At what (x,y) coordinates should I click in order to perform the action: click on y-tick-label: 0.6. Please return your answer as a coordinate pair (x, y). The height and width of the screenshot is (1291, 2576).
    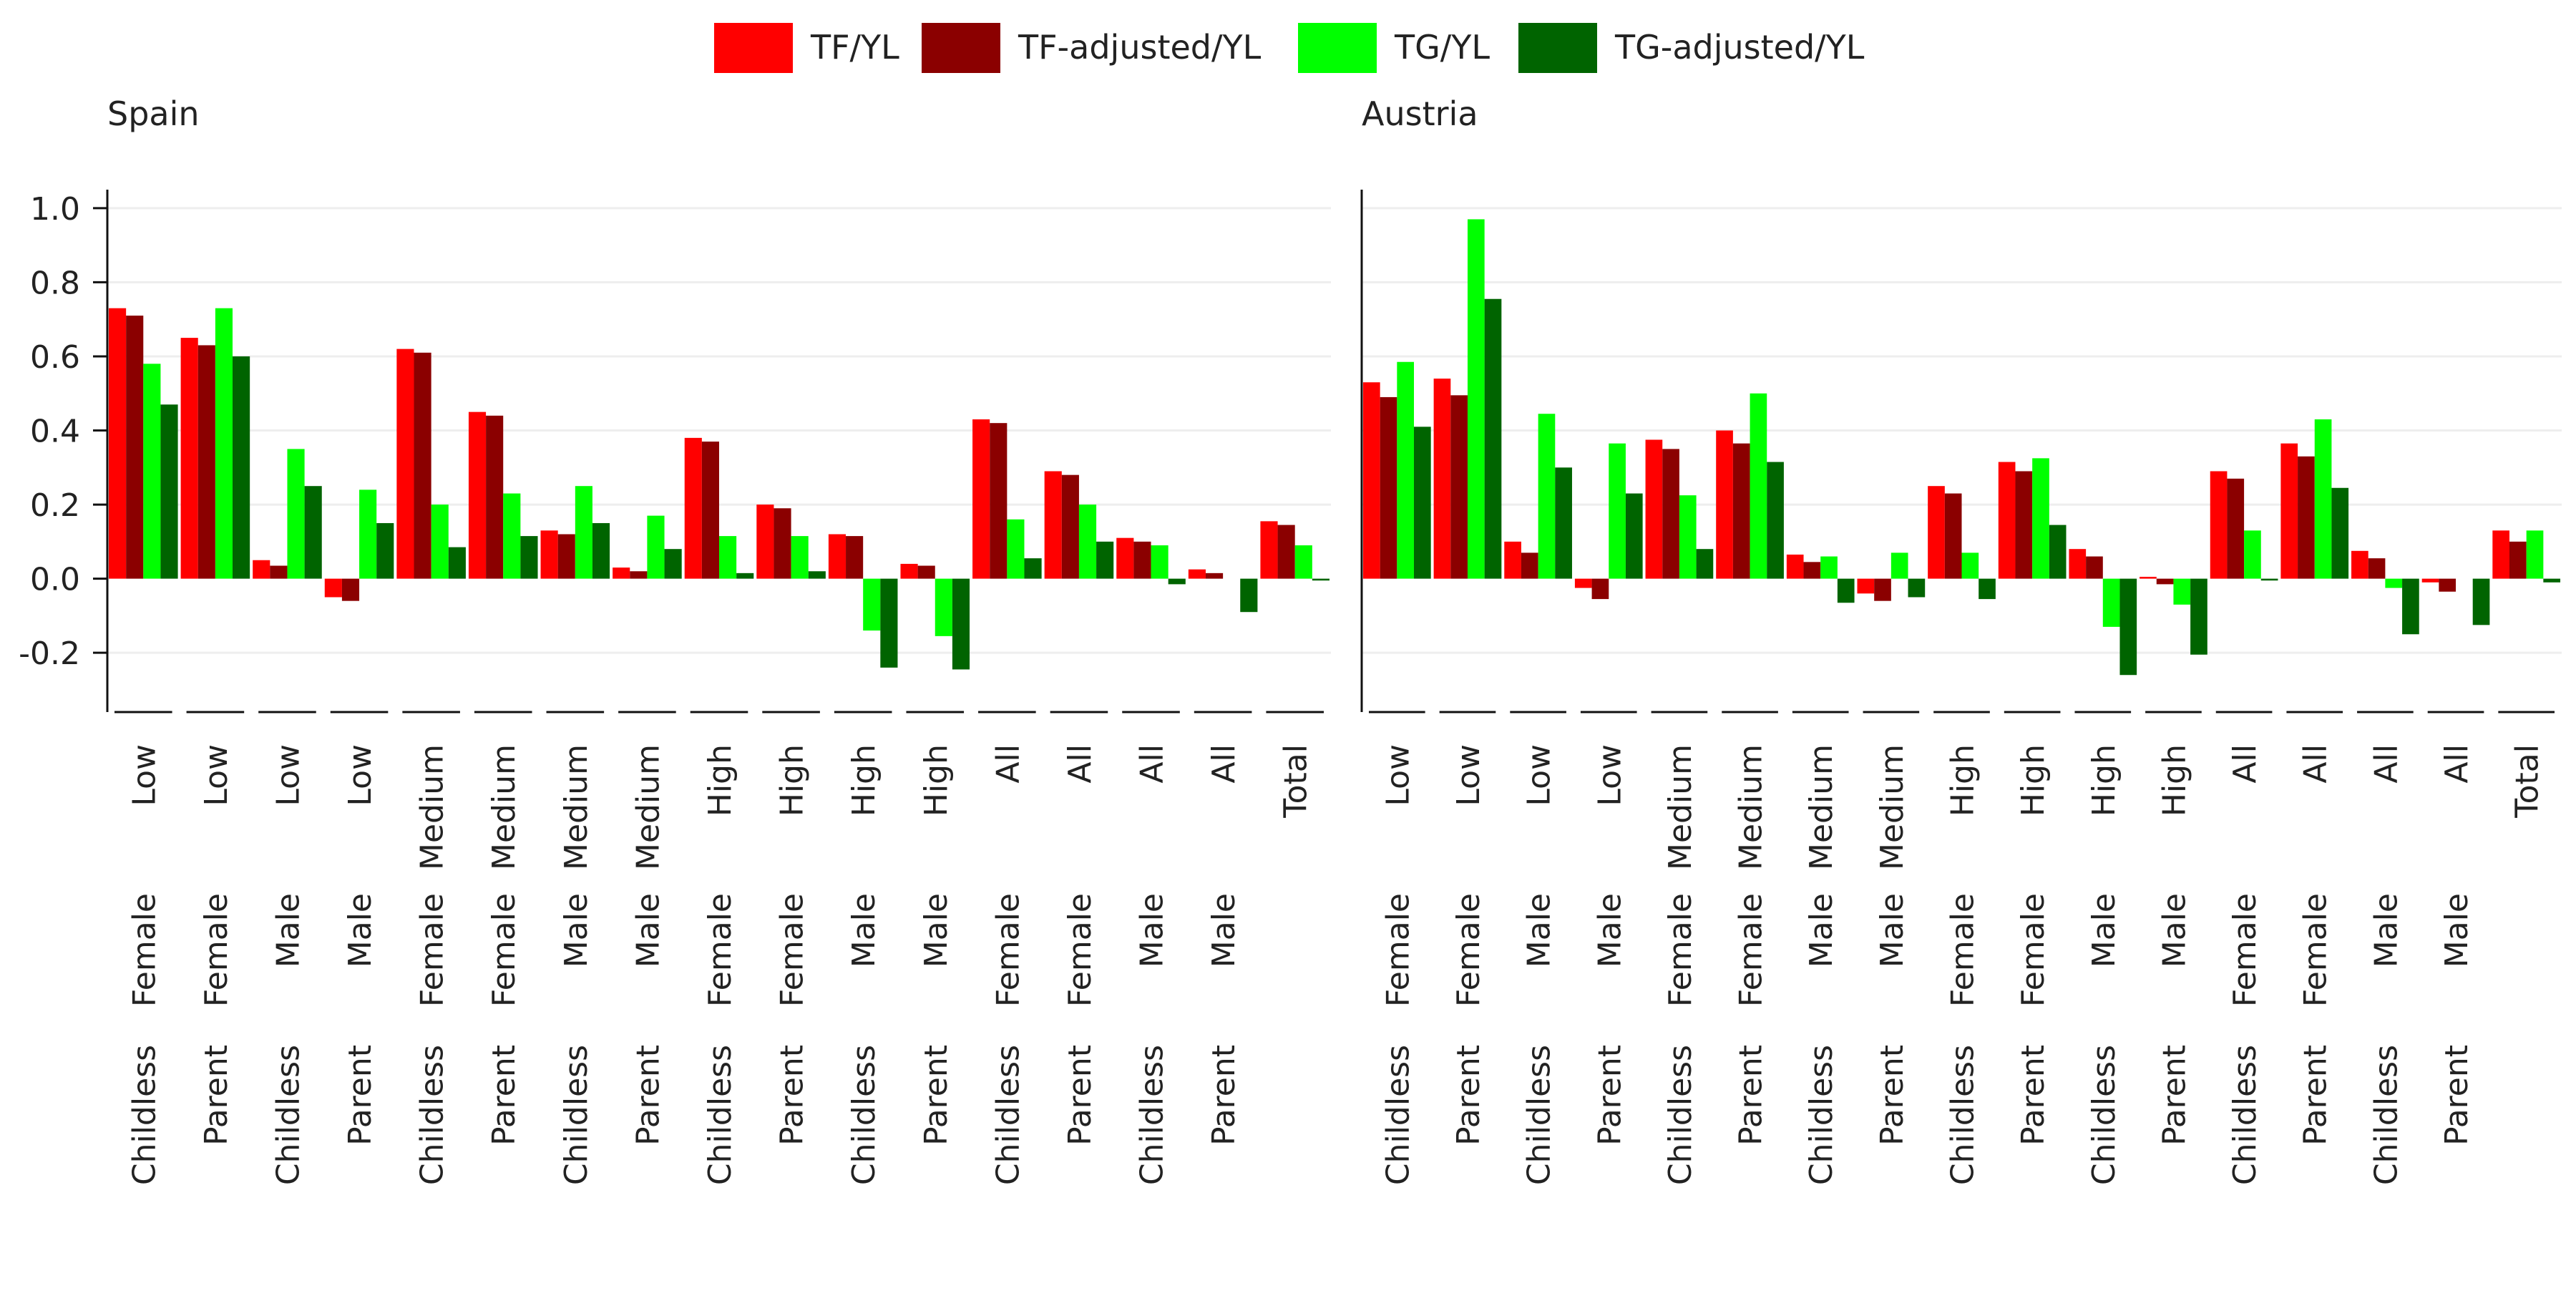
    Looking at the image, I should click on (55, 357).